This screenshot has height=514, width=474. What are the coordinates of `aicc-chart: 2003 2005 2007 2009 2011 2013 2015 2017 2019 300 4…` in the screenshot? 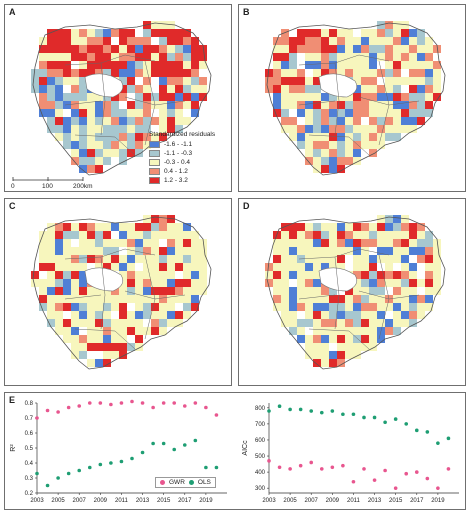 It's located at (350, 453).